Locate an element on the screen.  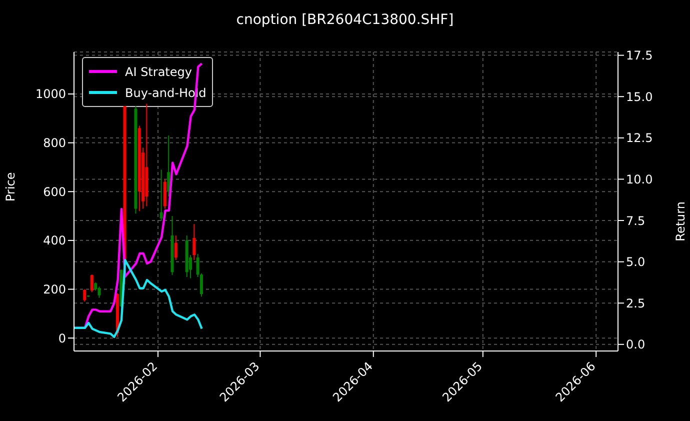
y2-tick-label: 5.0 is located at coordinates (636, 262).